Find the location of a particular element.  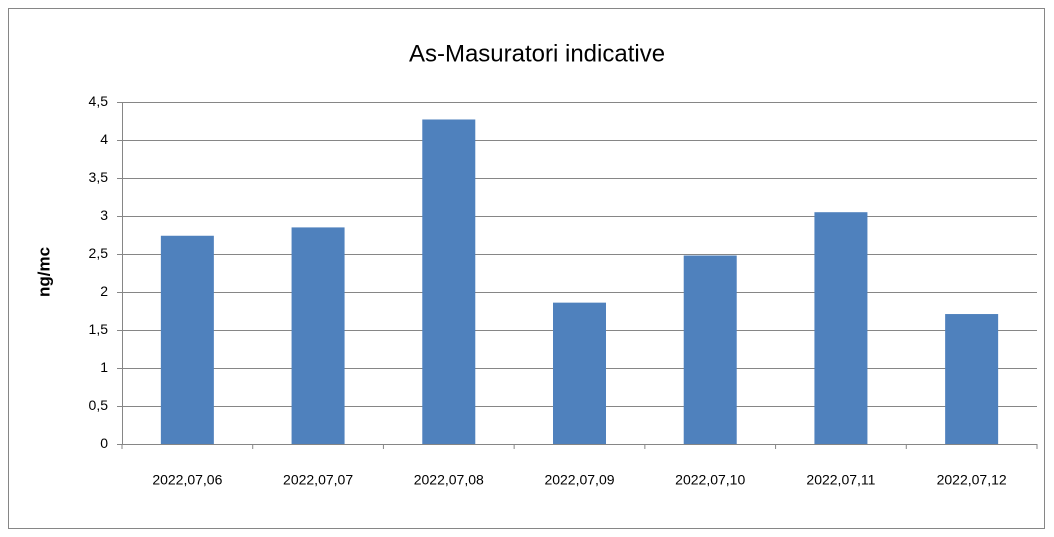

x-tick-label: 2022,07,08 is located at coordinates (449, 480).